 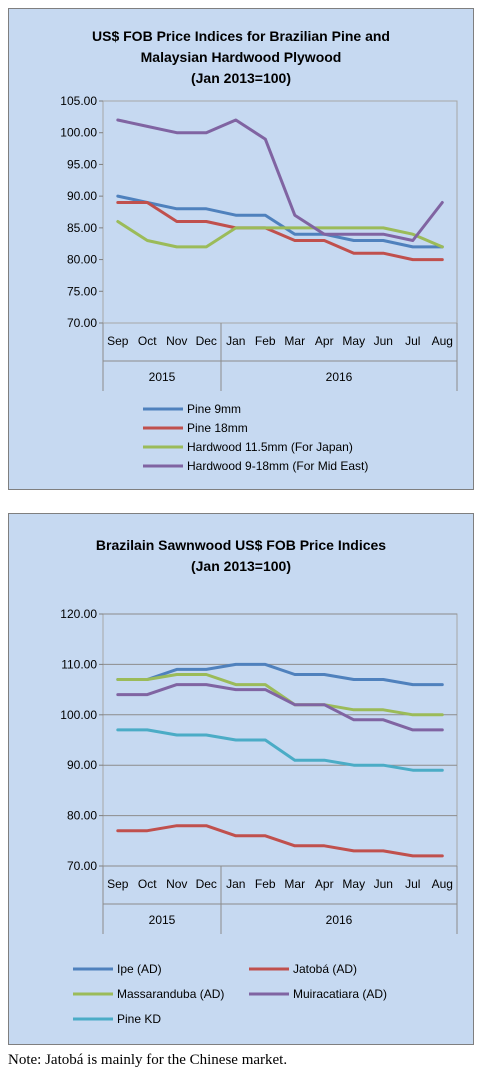 What do you see at coordinates (340, 994) in the screenshot?
I see `legend-label-muiracatiara-ad: Muiracatiara (AD)` at bounding box center [340, 994].